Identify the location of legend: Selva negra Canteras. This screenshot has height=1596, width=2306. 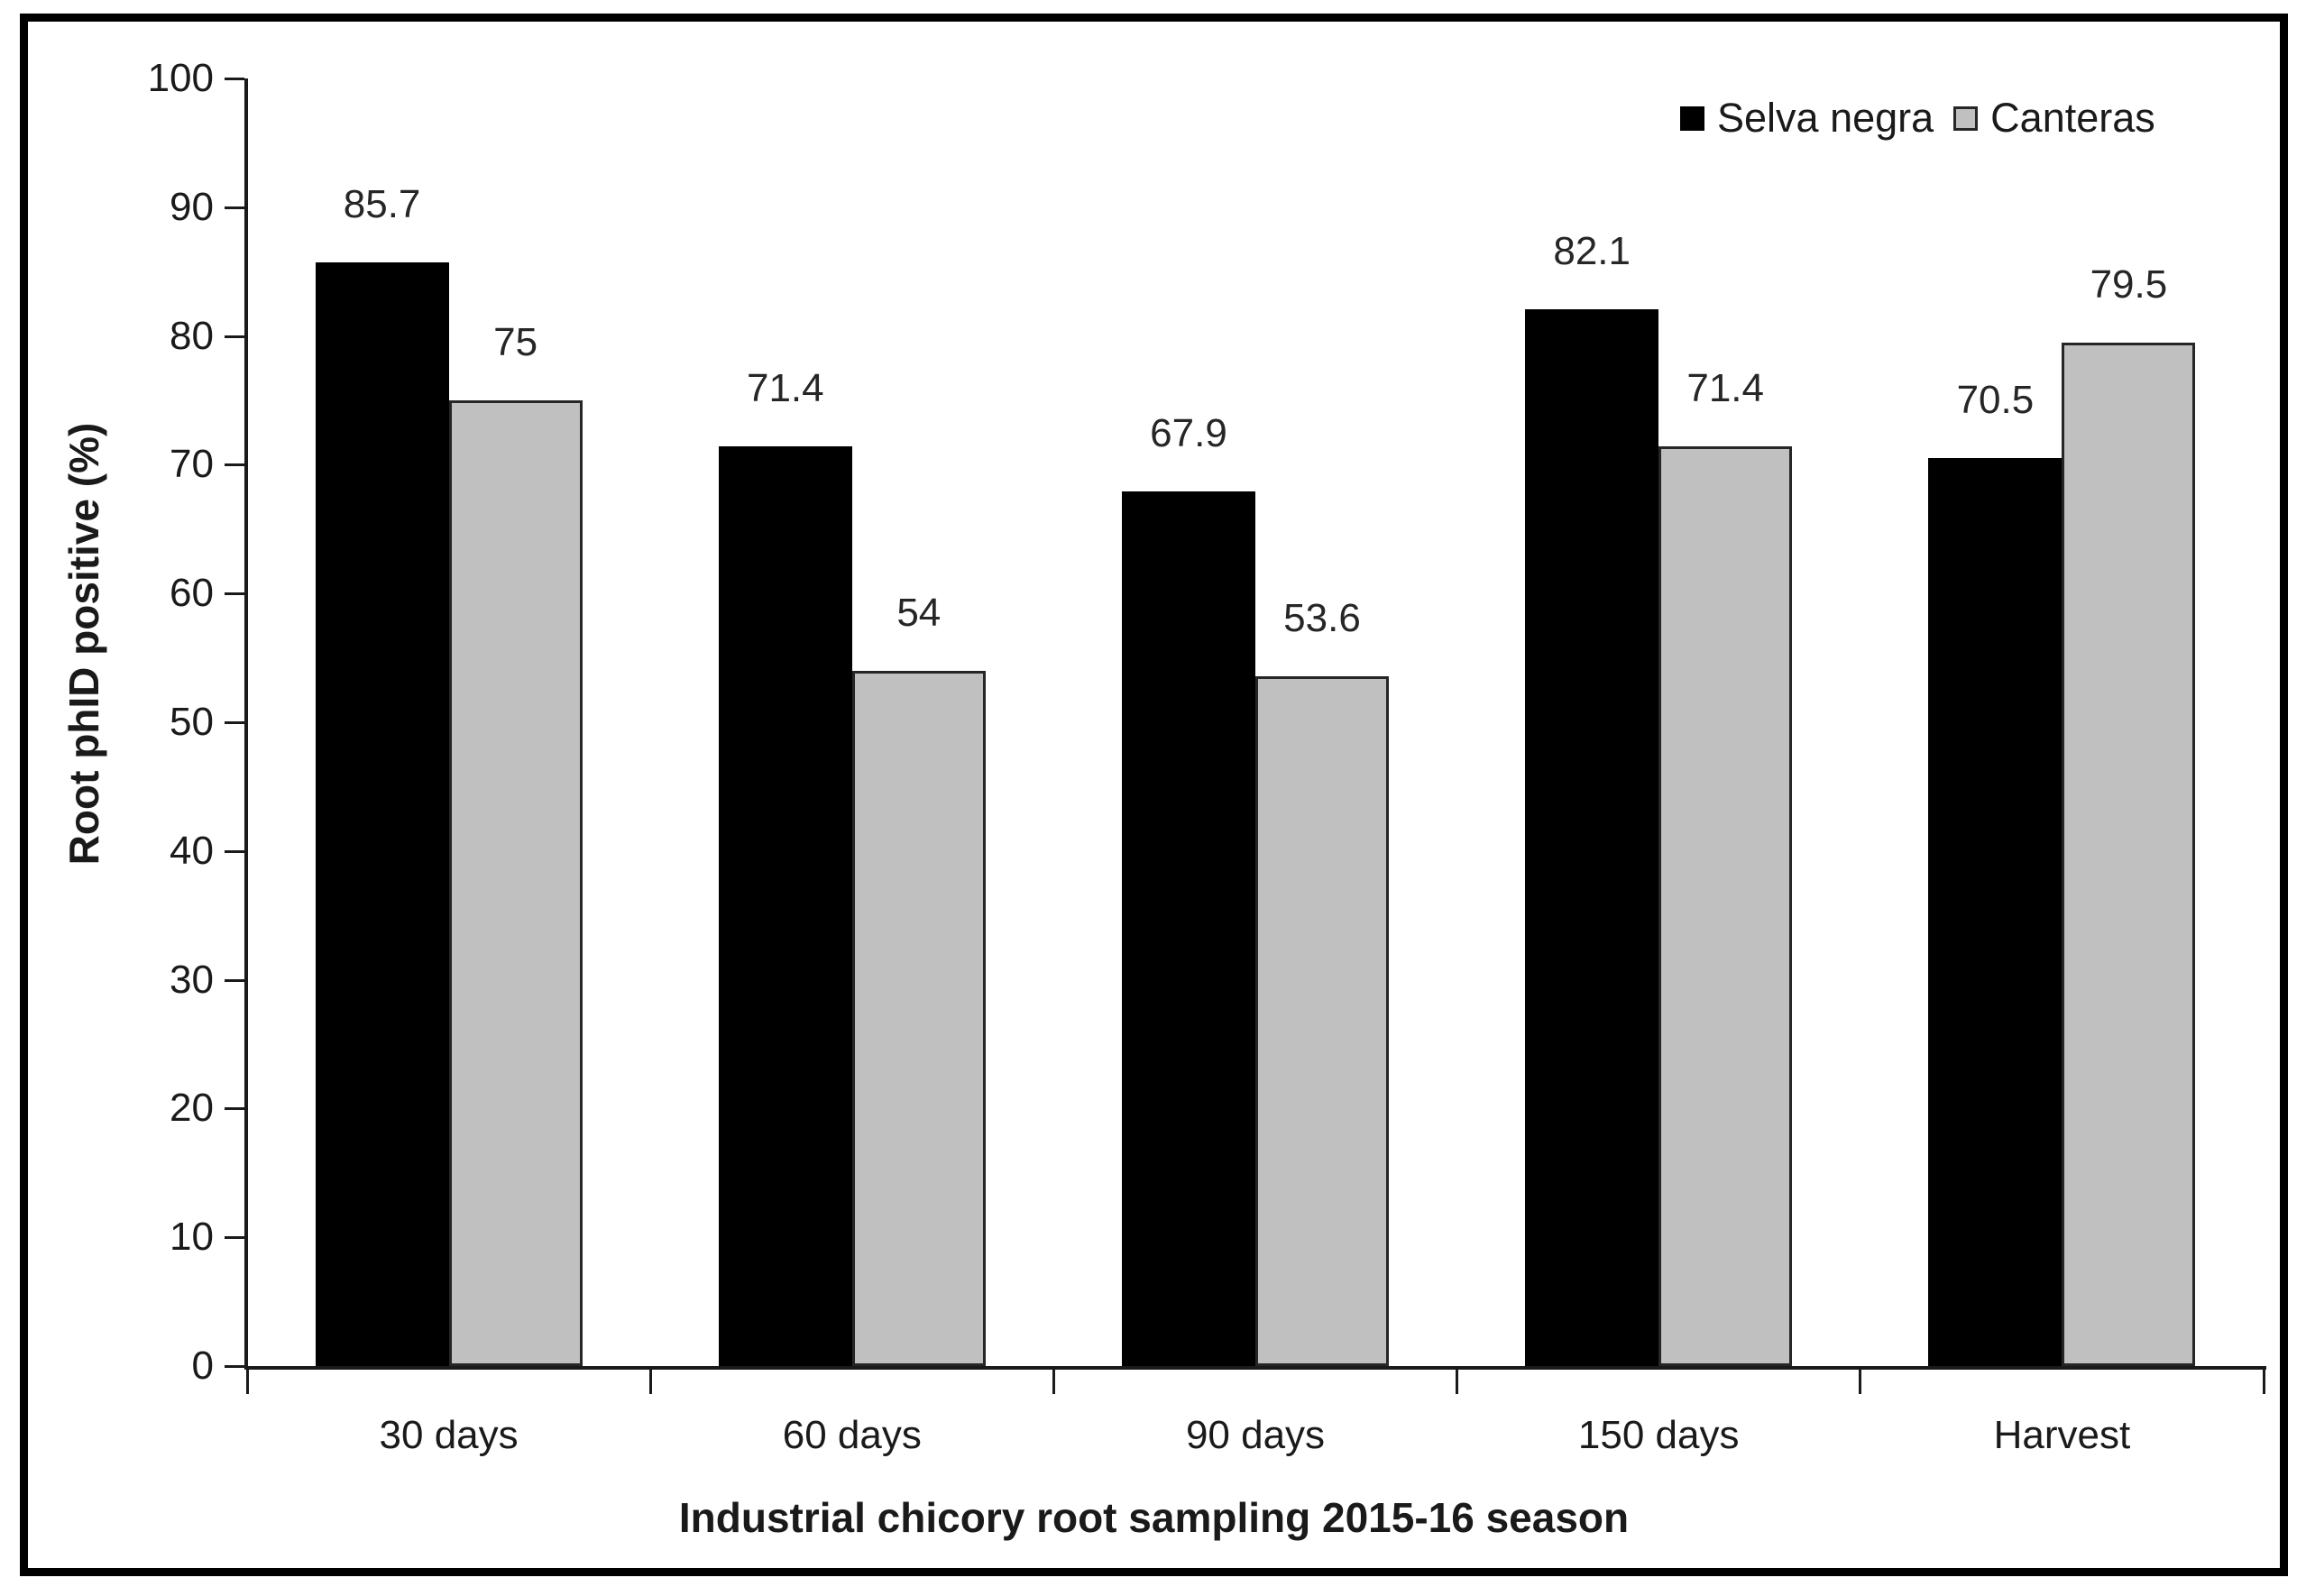
(1907, 119).